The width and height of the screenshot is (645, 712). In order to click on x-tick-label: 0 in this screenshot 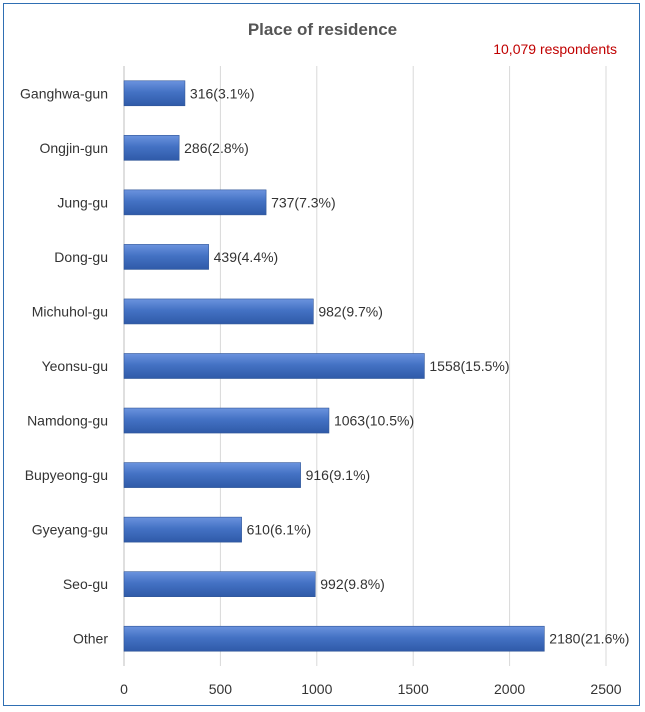, I will do `click(124, 689)`.